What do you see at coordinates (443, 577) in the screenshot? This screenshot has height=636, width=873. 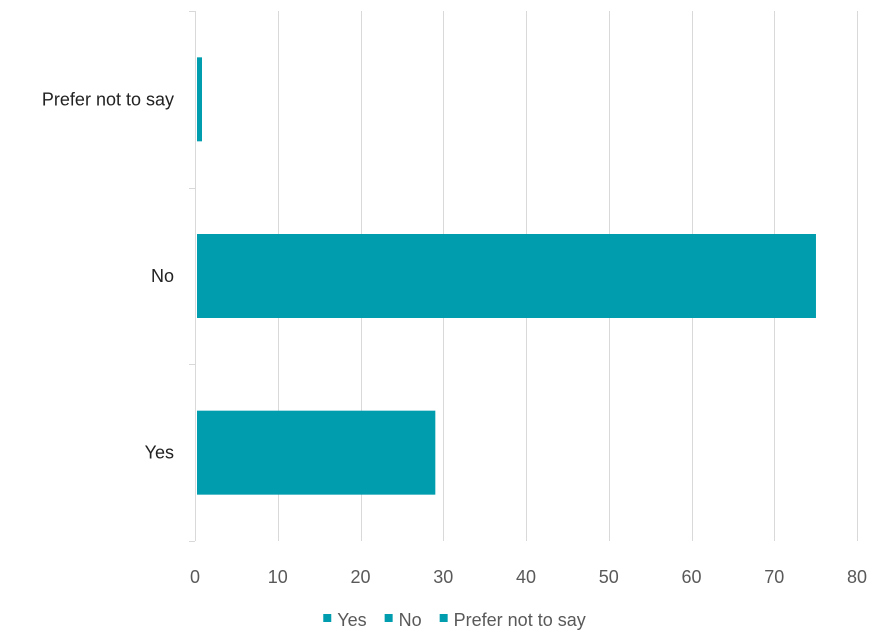 I see `x-tick-label-30: 30` at bounding box center [443, 577].